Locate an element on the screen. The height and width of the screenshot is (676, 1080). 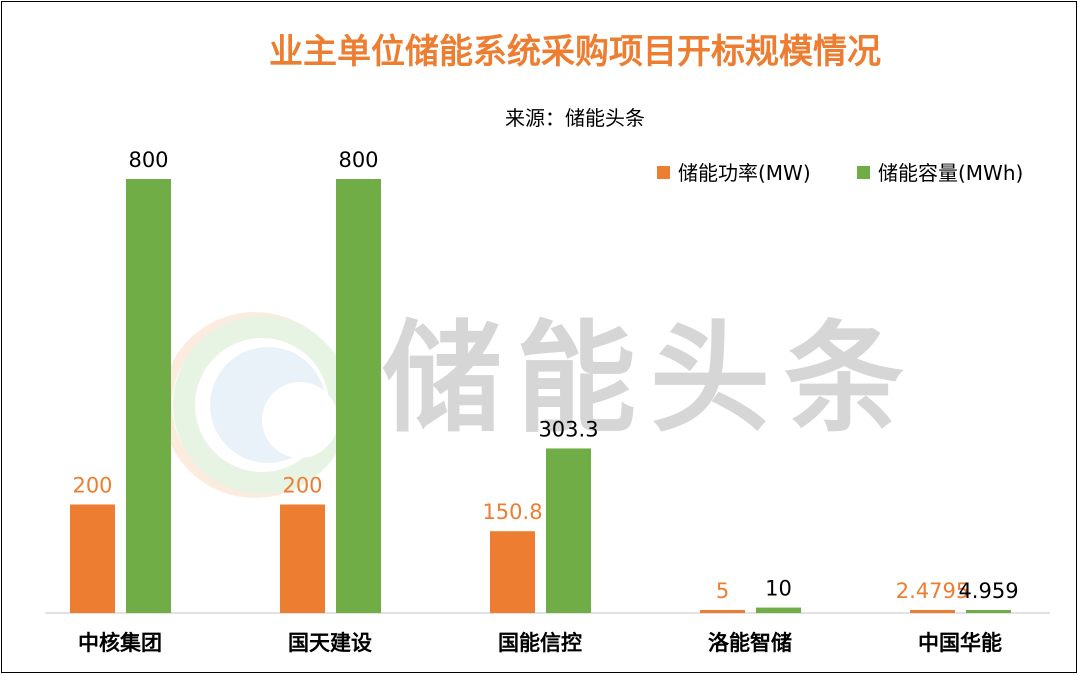
data-label-power-4: 2.4795 is located at coordinates (932, 591).